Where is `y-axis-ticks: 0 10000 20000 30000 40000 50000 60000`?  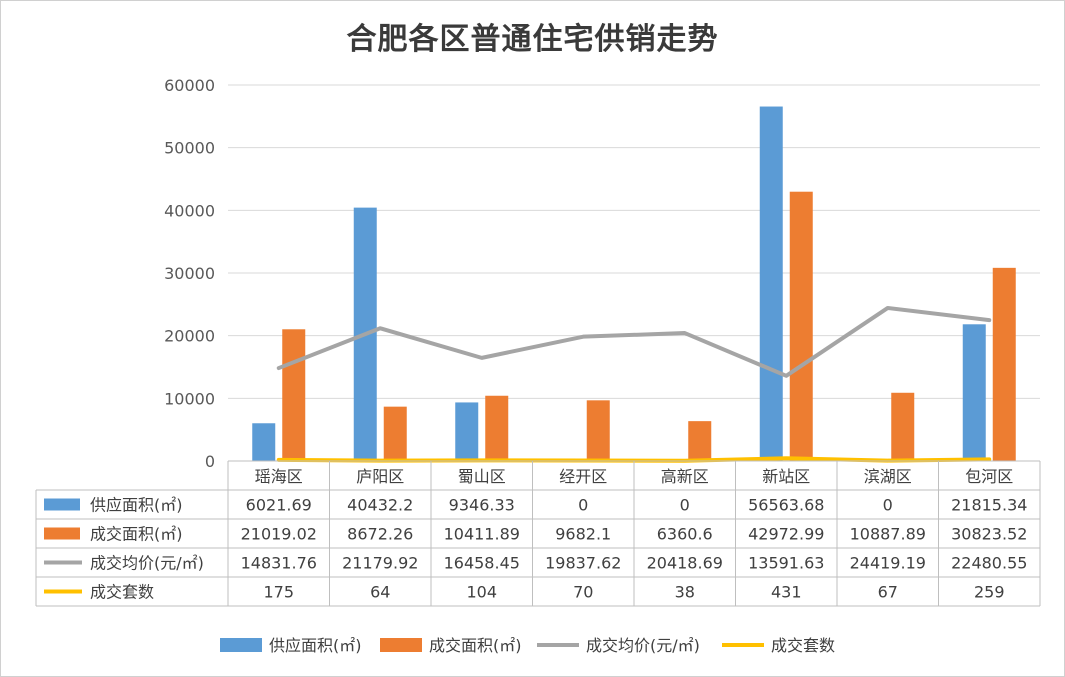
y-axis-ticks: 0 10000 20000 30000 40000 50000 60000 is located at coordinates (189, 273).